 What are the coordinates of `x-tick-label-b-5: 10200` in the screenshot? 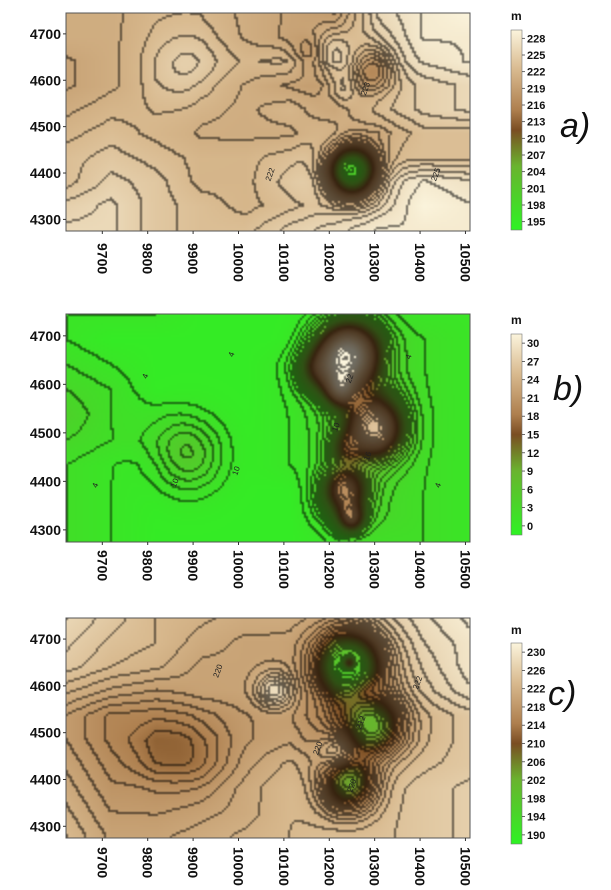 It's located at (329, 569).